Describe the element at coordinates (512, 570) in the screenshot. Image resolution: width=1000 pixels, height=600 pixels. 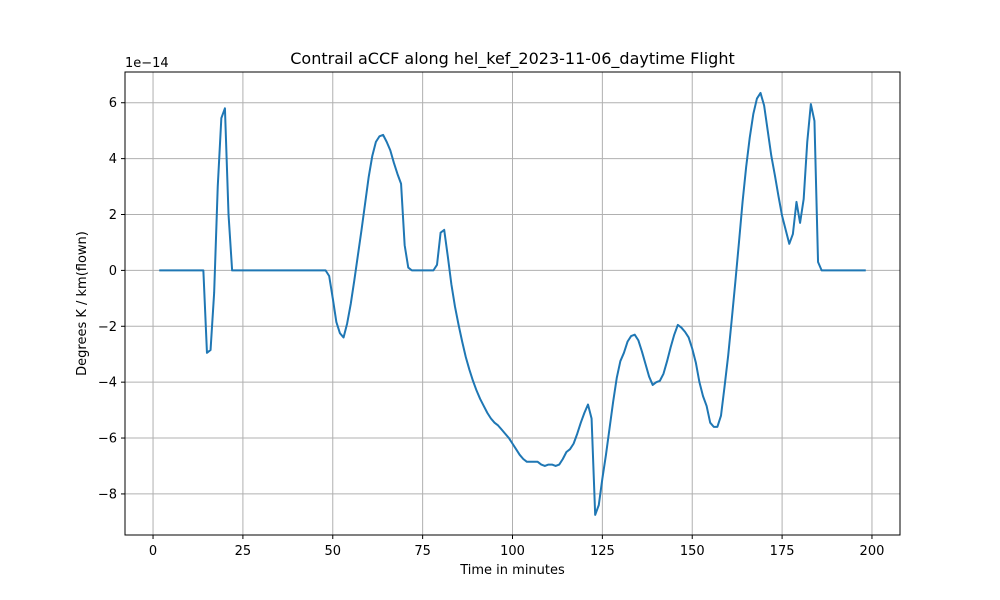
I see `x-axis-label: Time in minutes` at that location.